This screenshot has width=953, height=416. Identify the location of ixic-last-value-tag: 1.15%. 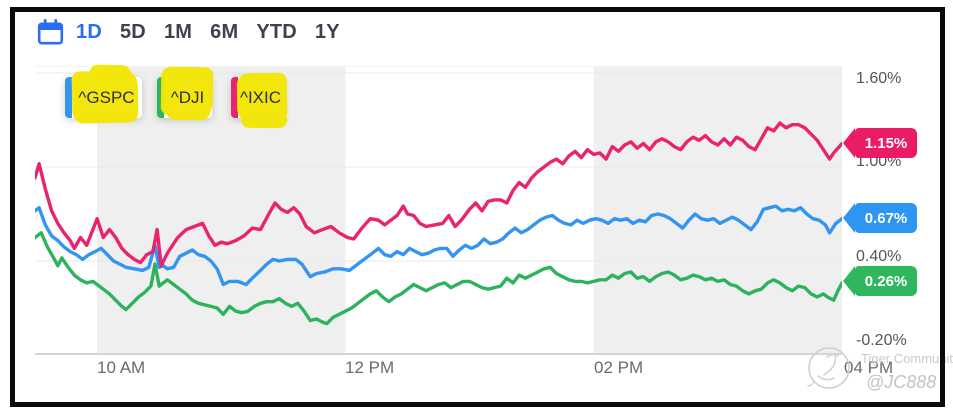
(880, 143).